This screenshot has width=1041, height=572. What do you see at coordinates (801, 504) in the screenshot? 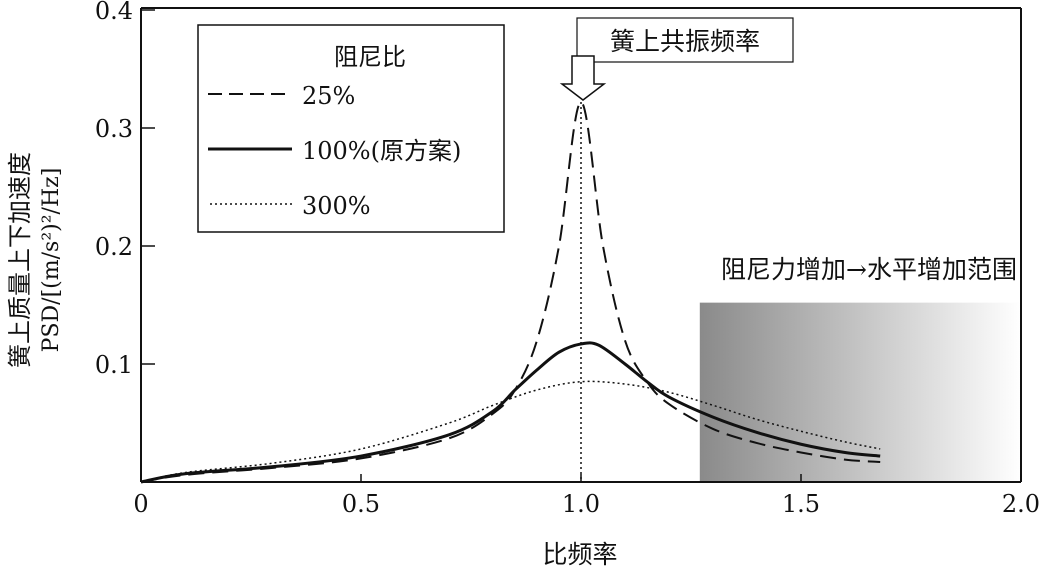
I see `x-tick-label: 1.5` at bounding box center [801, 504].